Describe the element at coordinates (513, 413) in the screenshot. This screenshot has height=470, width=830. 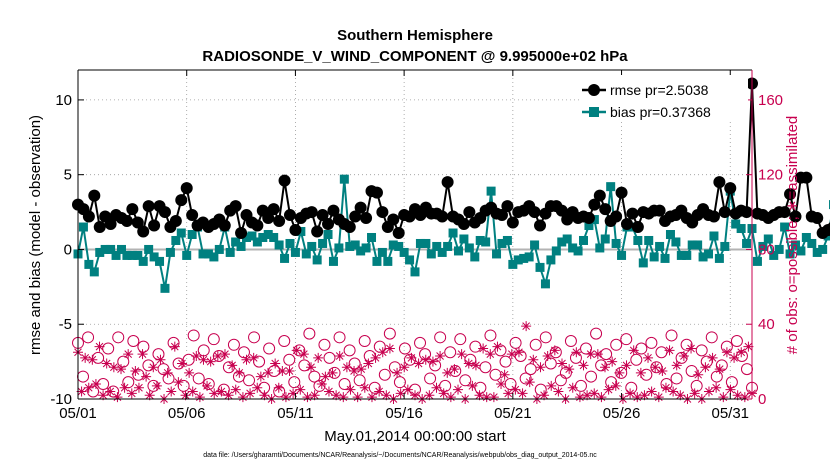
I see `x-tick-label: 05/21` at that location.